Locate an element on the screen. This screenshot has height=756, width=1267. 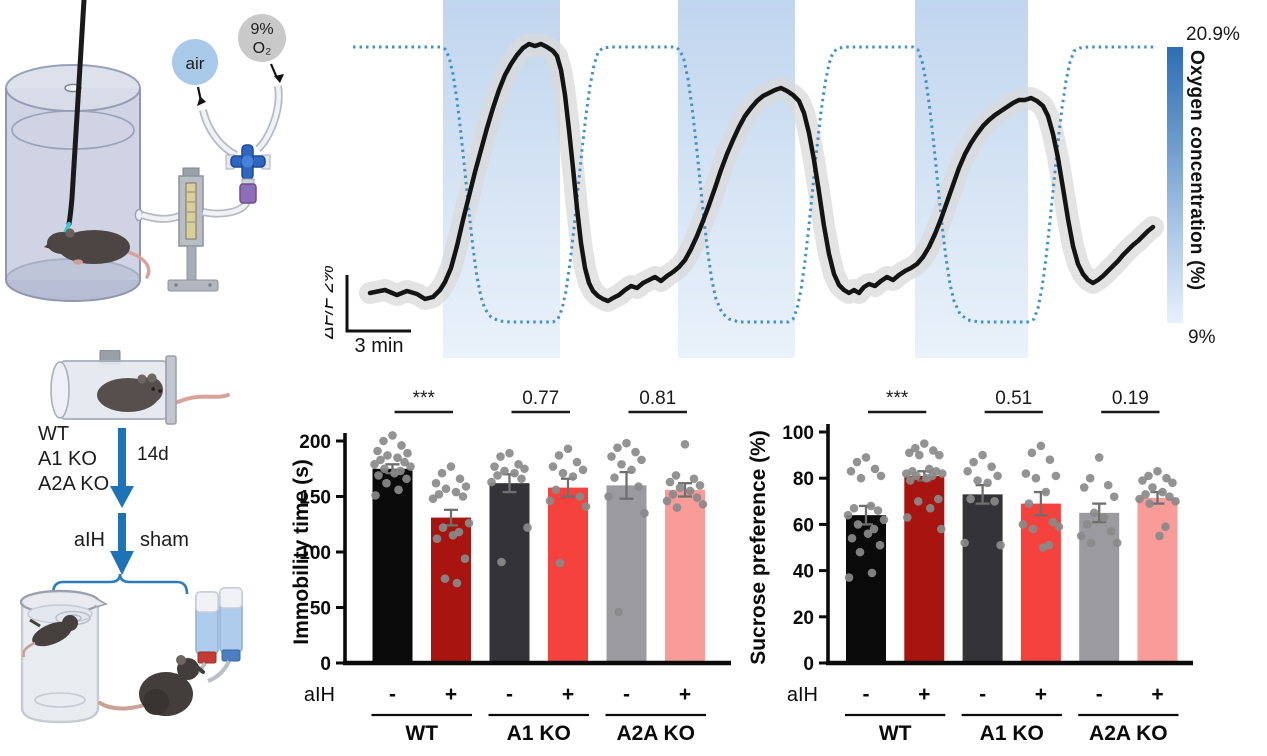
restraint-tube is located at coordinates (140, 387).